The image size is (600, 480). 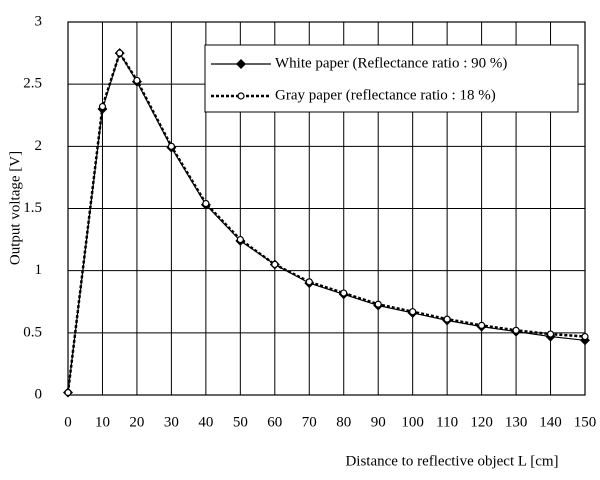 What do you see at coordinates (32, 332) in the screenshot?
I see `y-tick-label: 0.5` at bounding box center [32, 332].